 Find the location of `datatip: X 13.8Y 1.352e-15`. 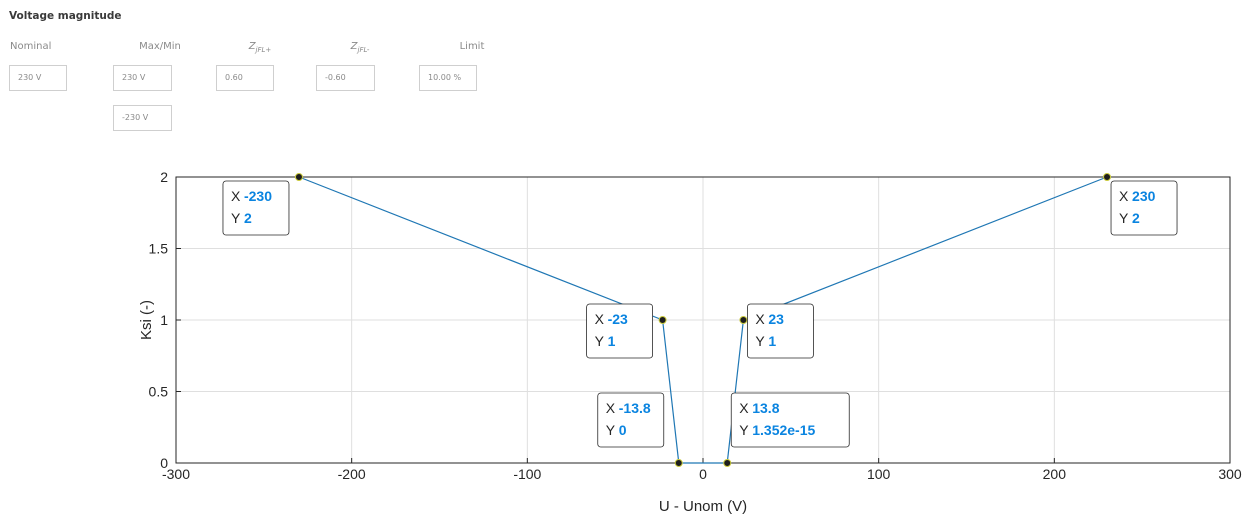

datatip: X 13.8Y 1.352e-15 is located at coordinates (790, 420).